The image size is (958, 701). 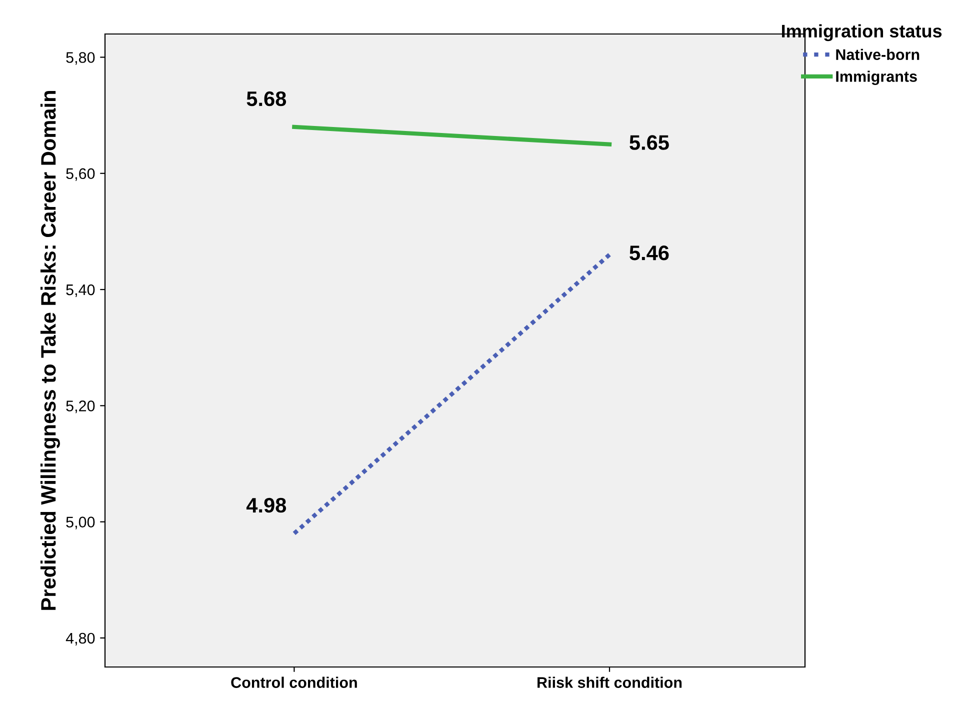 What do you see at coordinates (80, 58) in the screenshot?
I see `y-tick-label: 5,80` at bounding box center [80, 58].